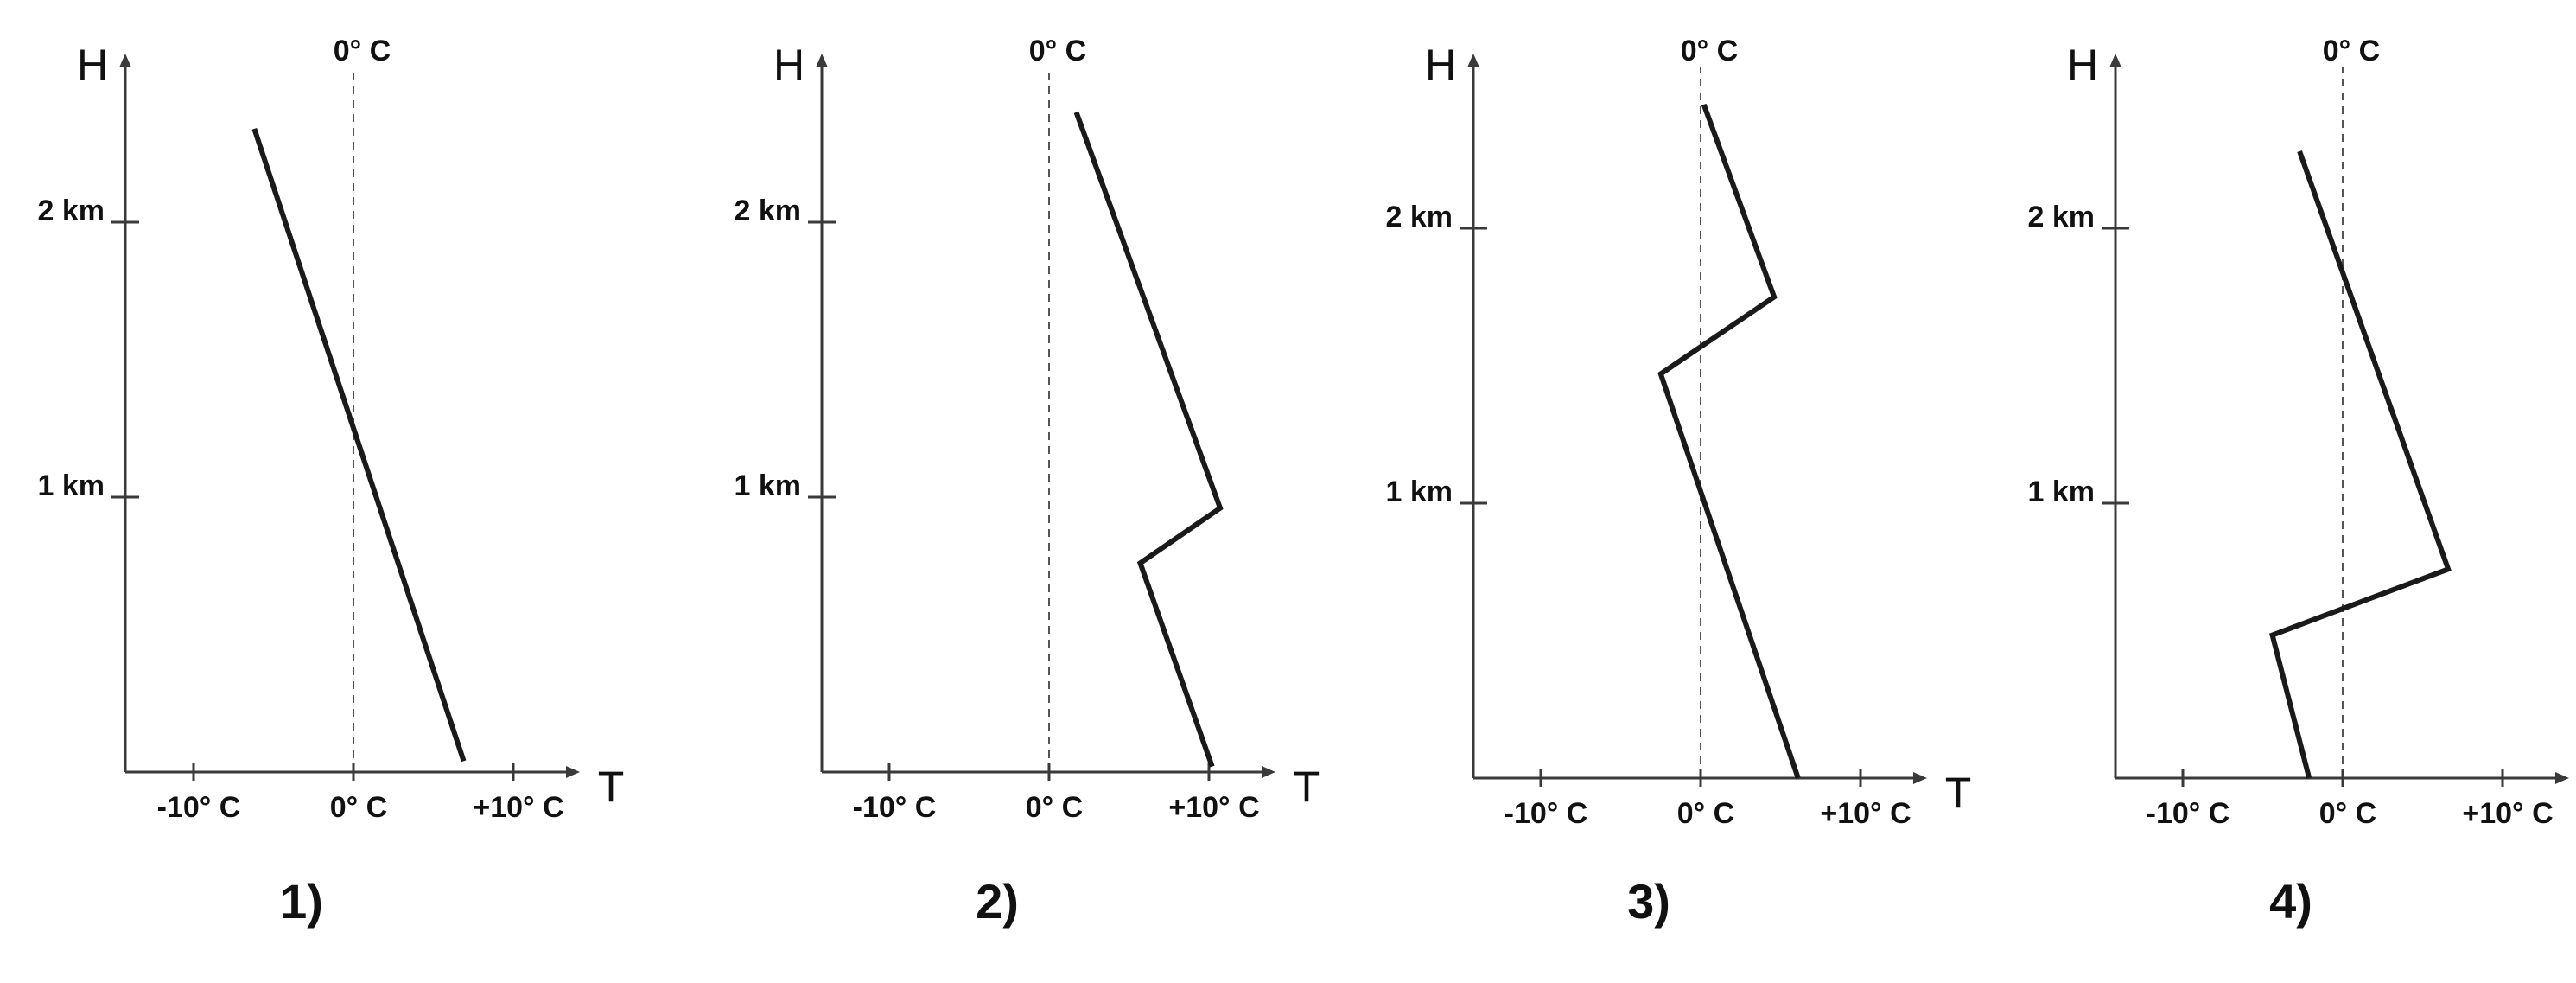  Describe the element at coordinates (2290, 901) in the screenshot. I see `chart-caption: 4)` at that location.